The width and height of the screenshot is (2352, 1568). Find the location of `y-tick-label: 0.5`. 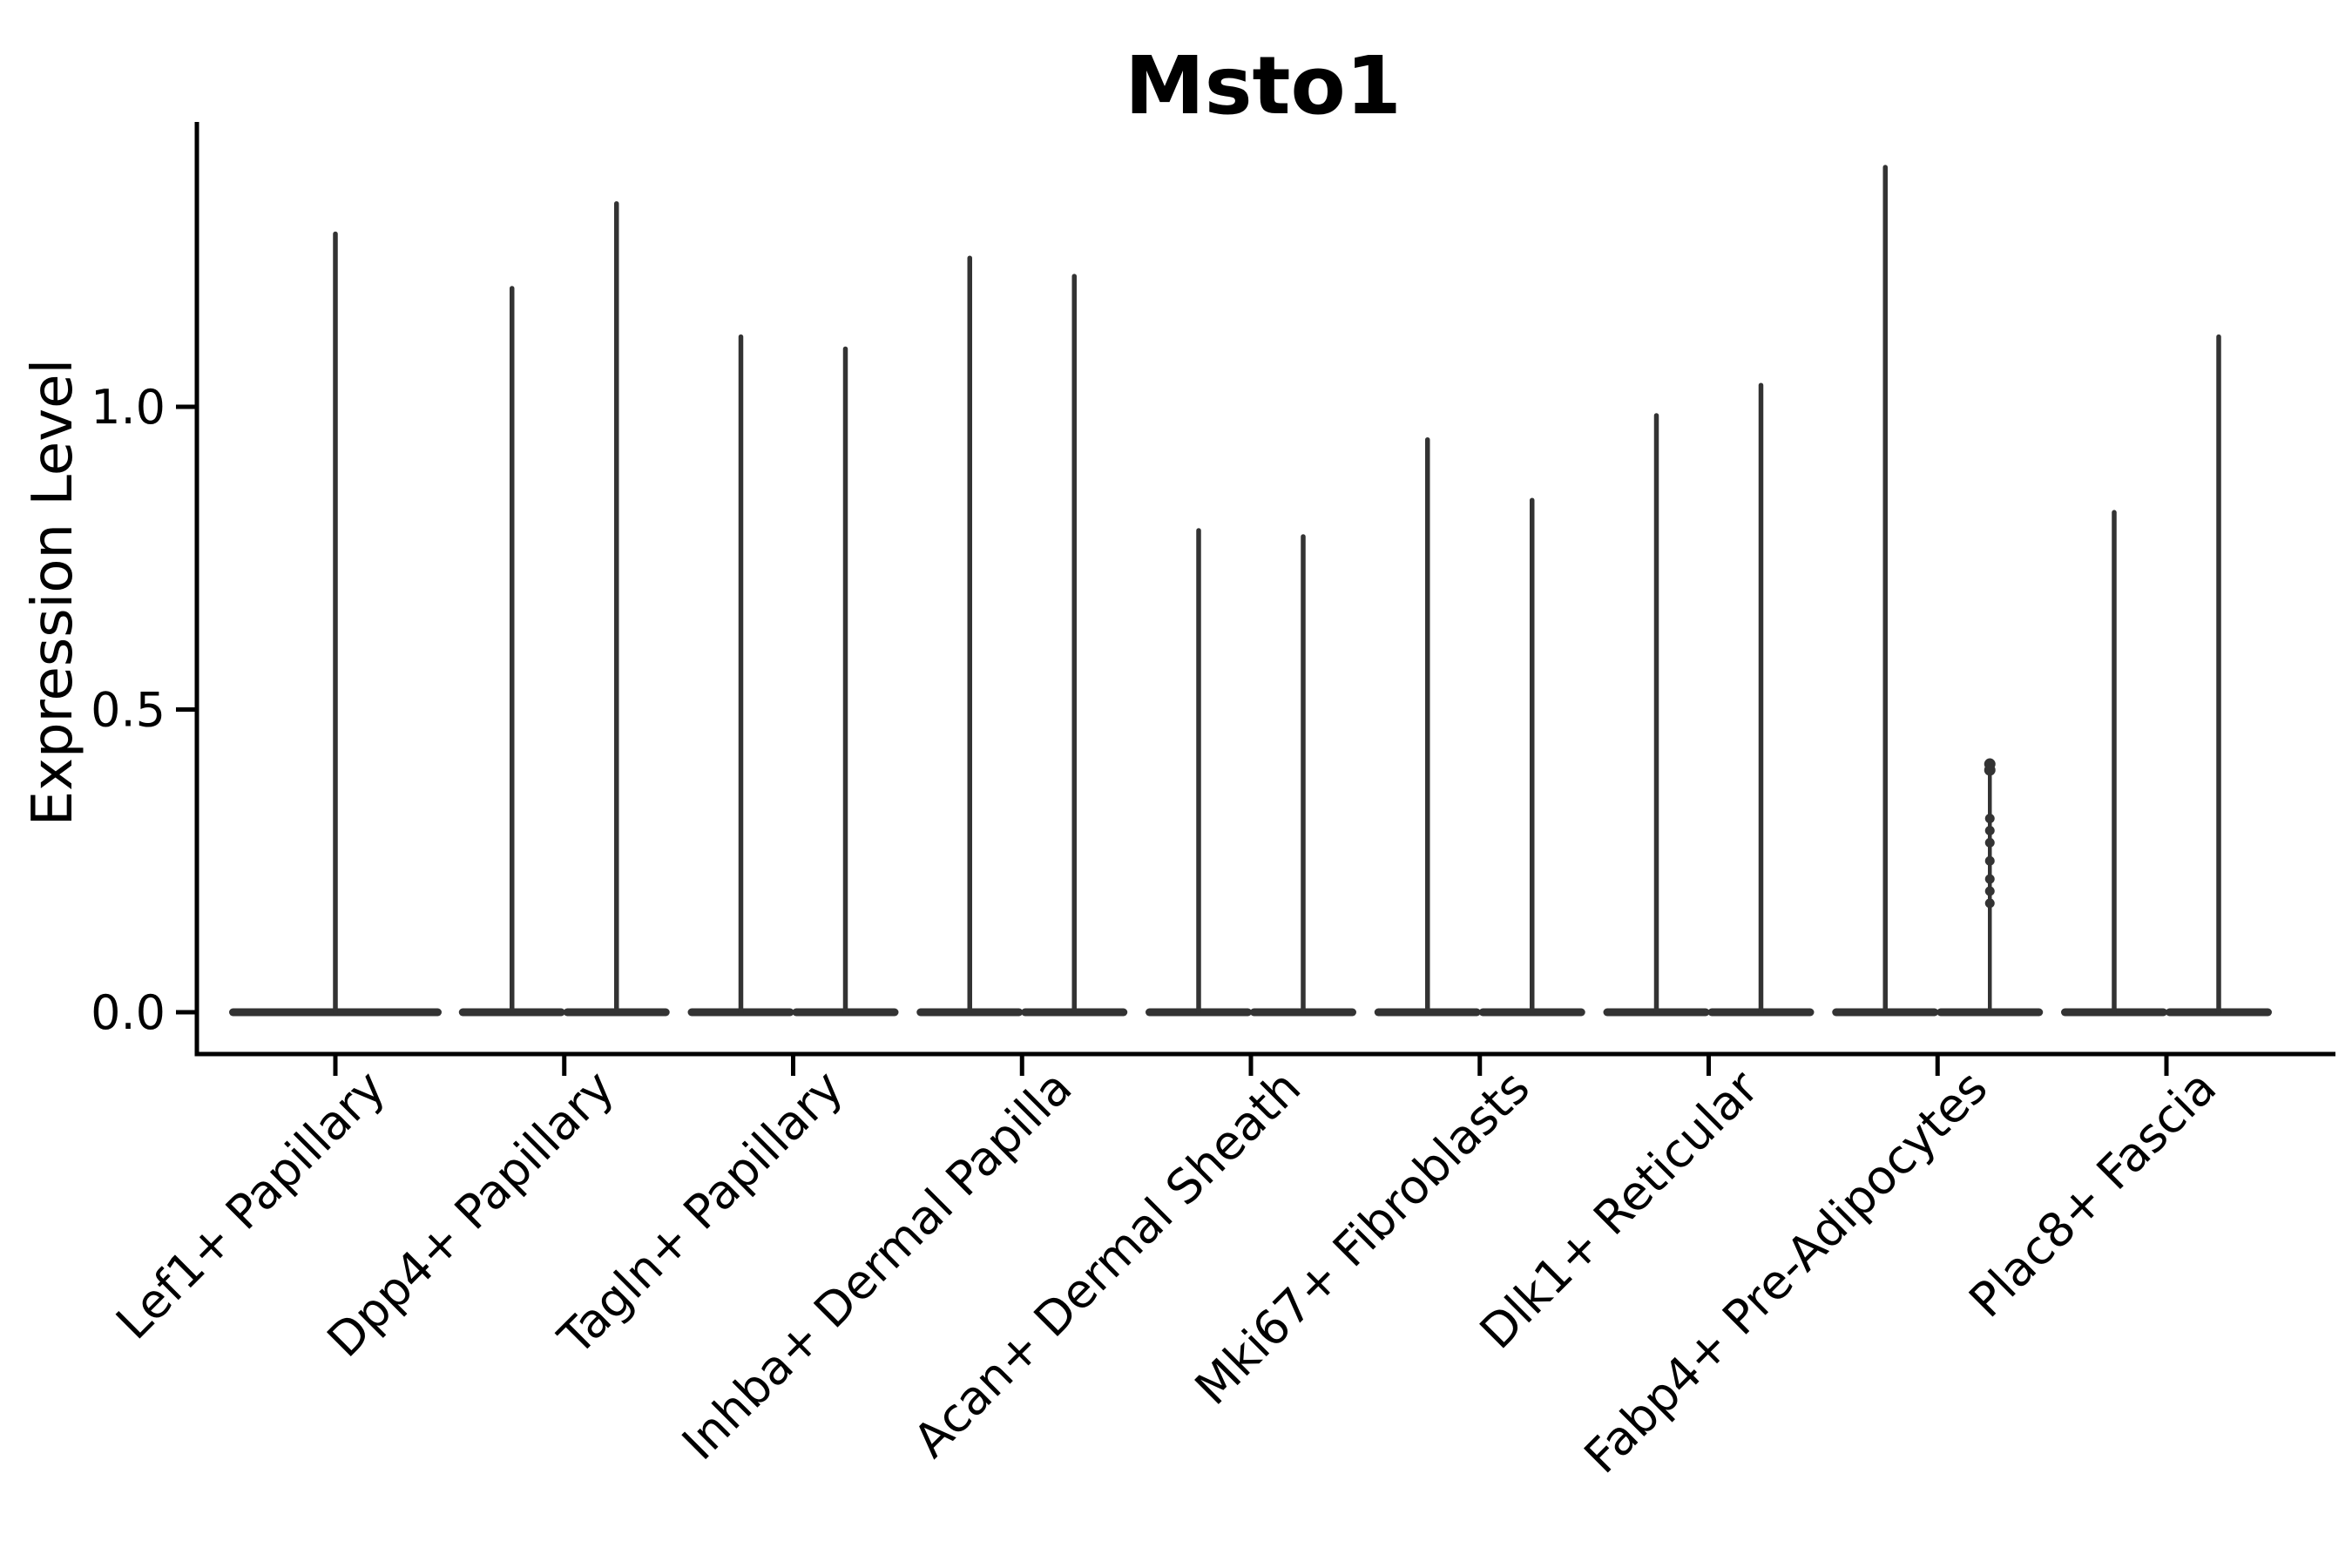

y-tick-label: 0.5 is located at coordinates (129, 710).